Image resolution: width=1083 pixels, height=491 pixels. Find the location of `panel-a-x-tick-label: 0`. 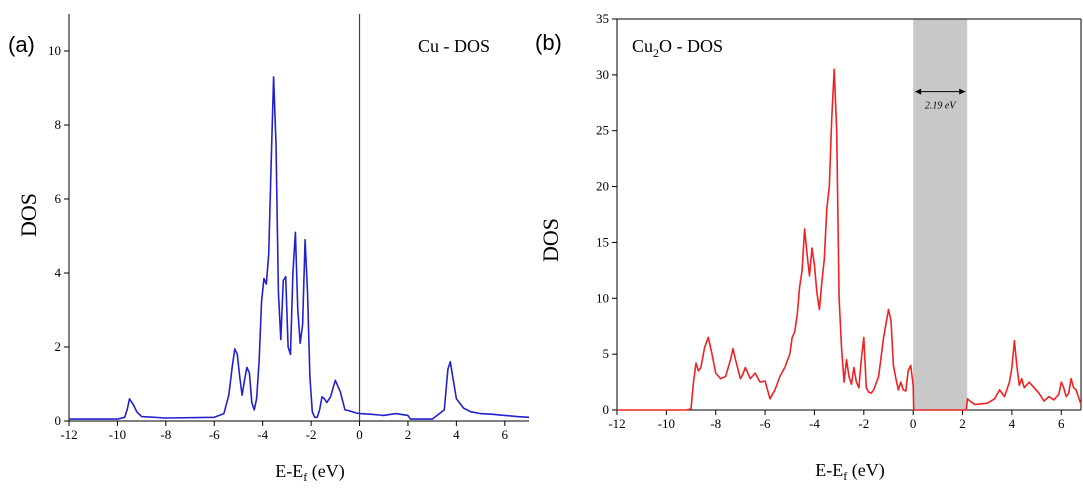

panel-a-x-tick-label: 0 is located at coordinates (359, 434).